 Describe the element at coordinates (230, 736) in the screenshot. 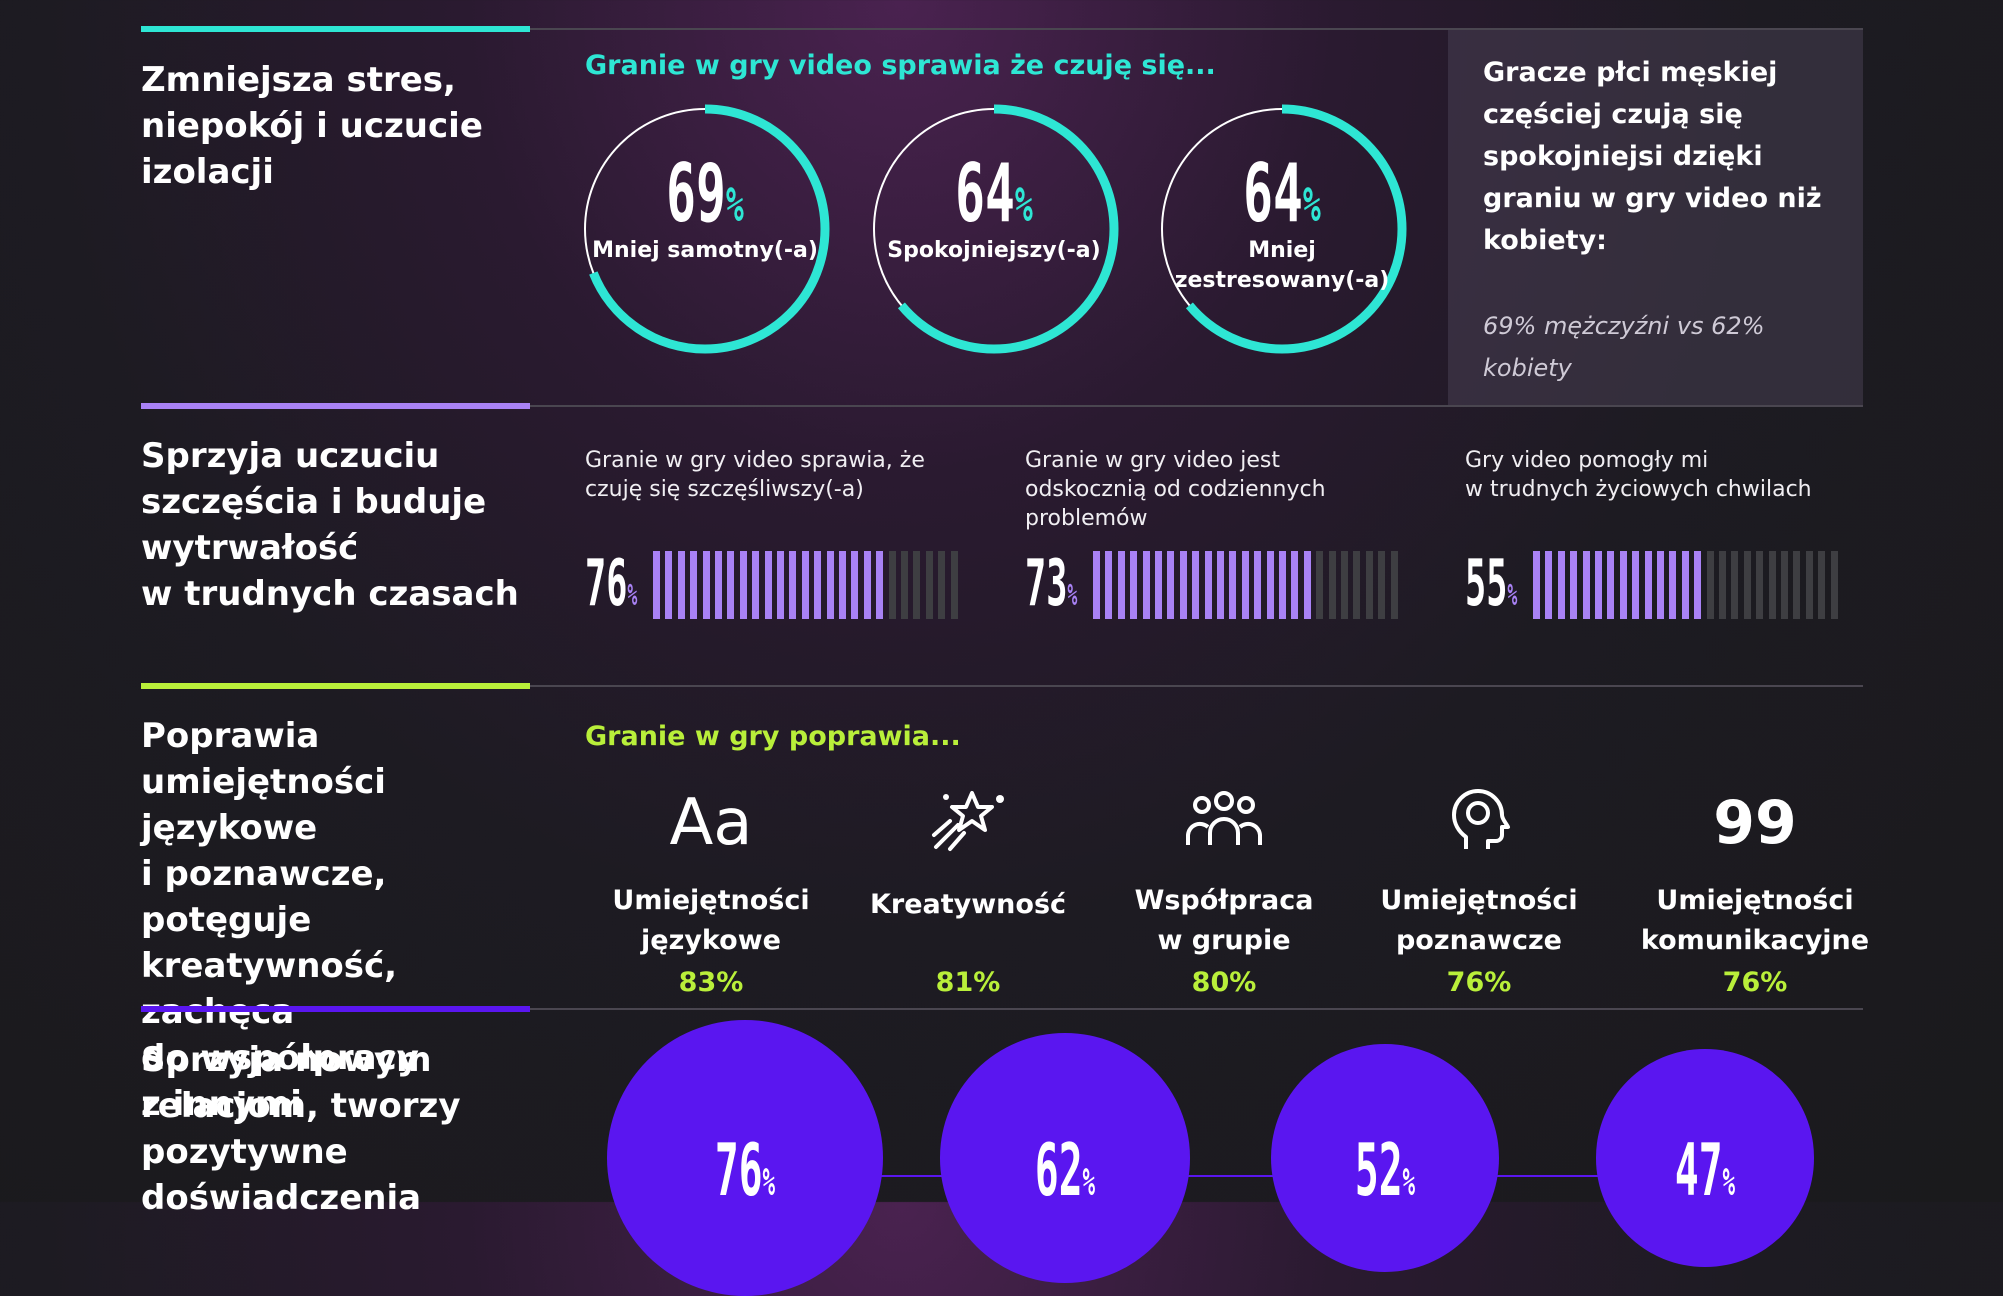

I see `section3-title-line: Poprawia` at that location.